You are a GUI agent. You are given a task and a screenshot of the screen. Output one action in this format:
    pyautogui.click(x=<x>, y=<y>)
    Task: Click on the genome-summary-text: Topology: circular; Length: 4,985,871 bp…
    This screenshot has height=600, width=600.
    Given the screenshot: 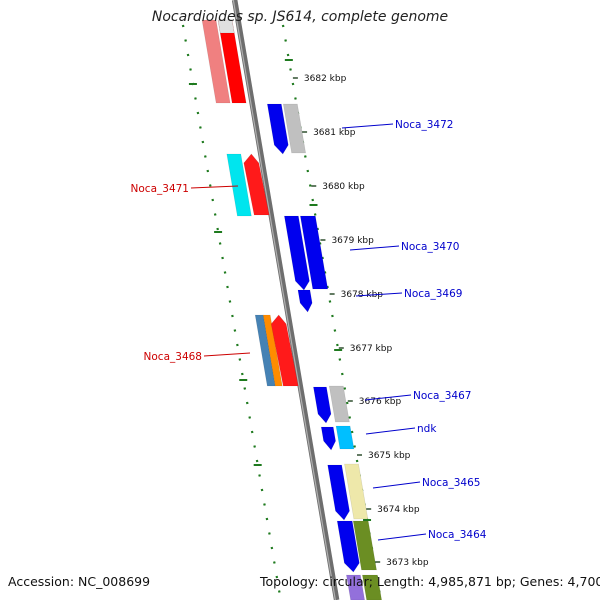 What is the action you would take?
    pyautogui.click(x=430, y=581)
    